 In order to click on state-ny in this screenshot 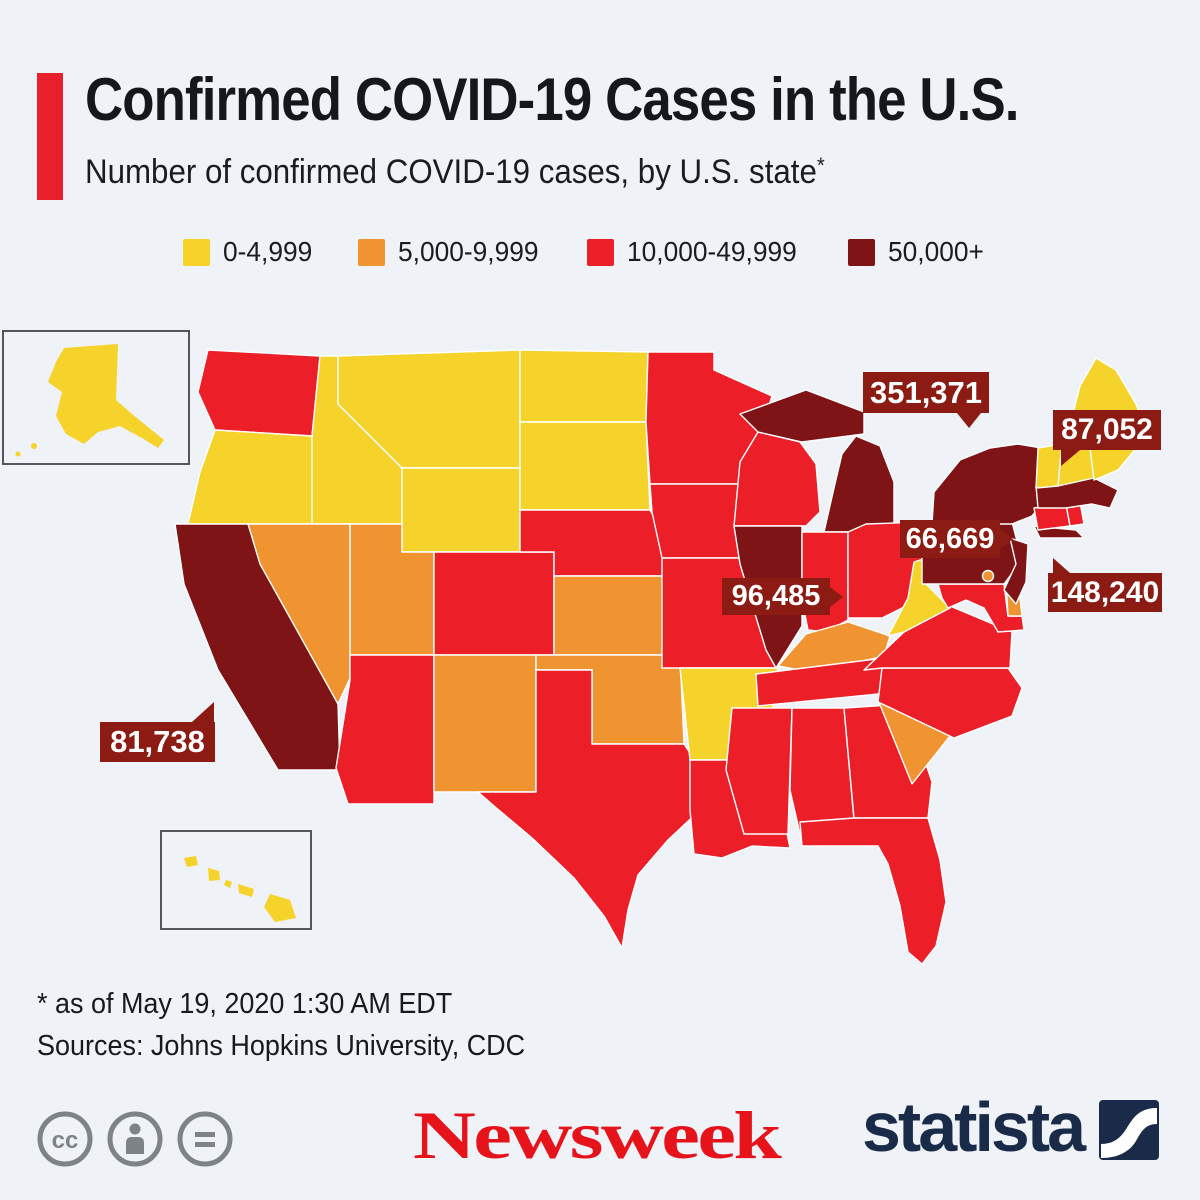, I will do `click(987, 484)`.